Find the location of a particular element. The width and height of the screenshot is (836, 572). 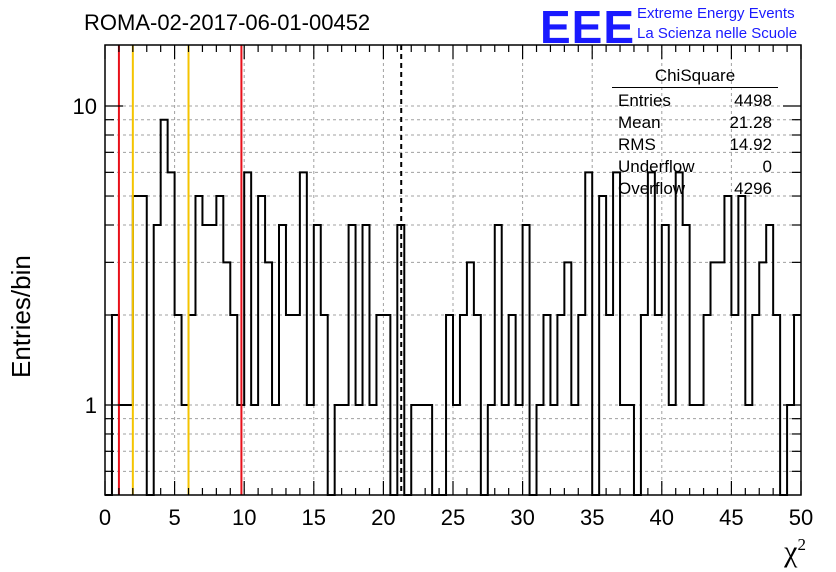

x-tick-label: 50 is located at coordinates (801, 517).